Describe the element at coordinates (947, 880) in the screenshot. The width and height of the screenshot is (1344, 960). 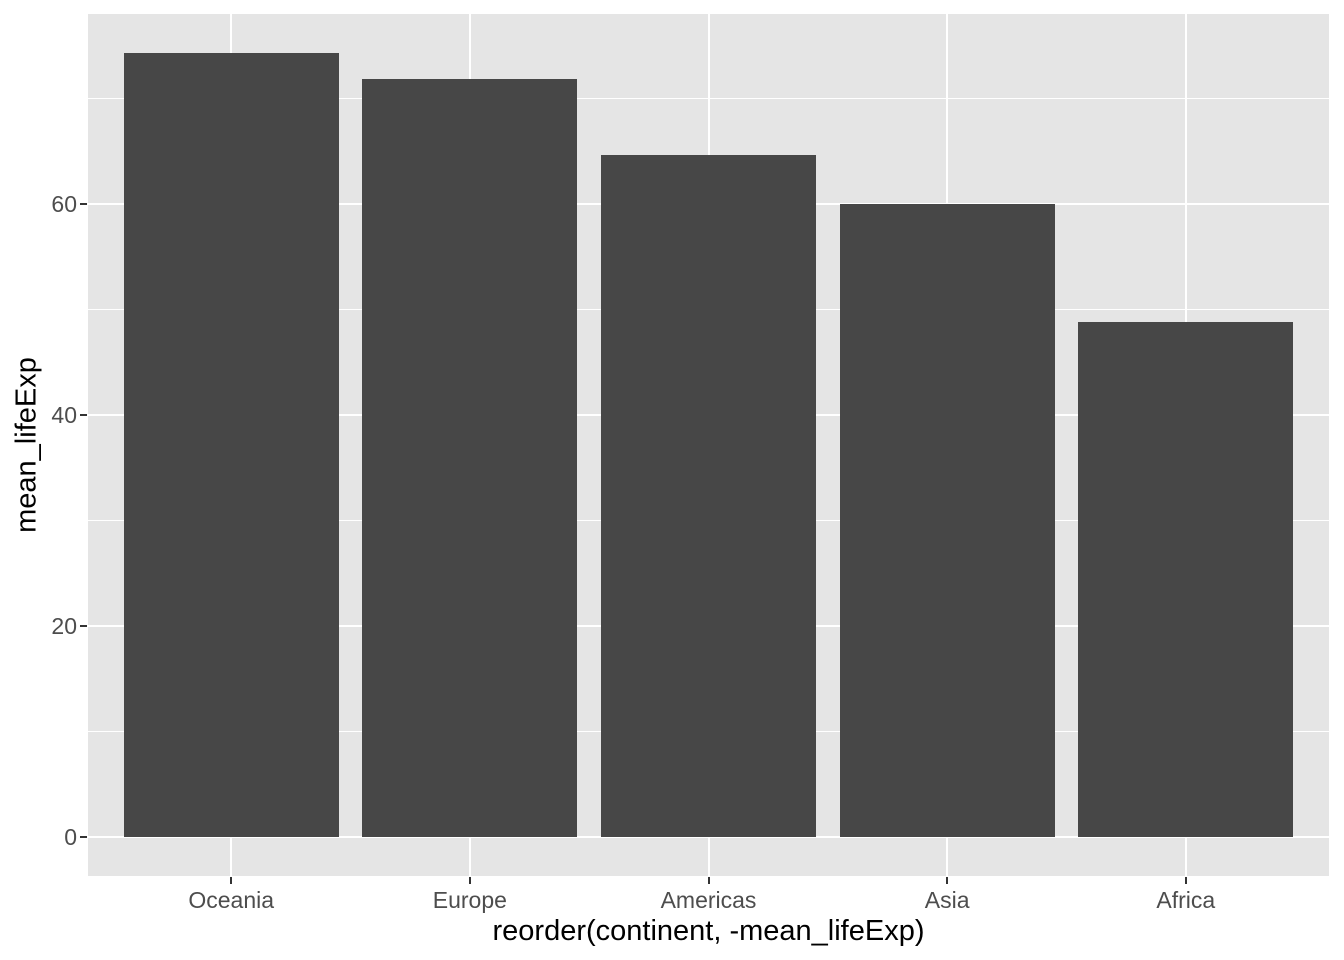
I see `x-tick-mark-asia` at that location.